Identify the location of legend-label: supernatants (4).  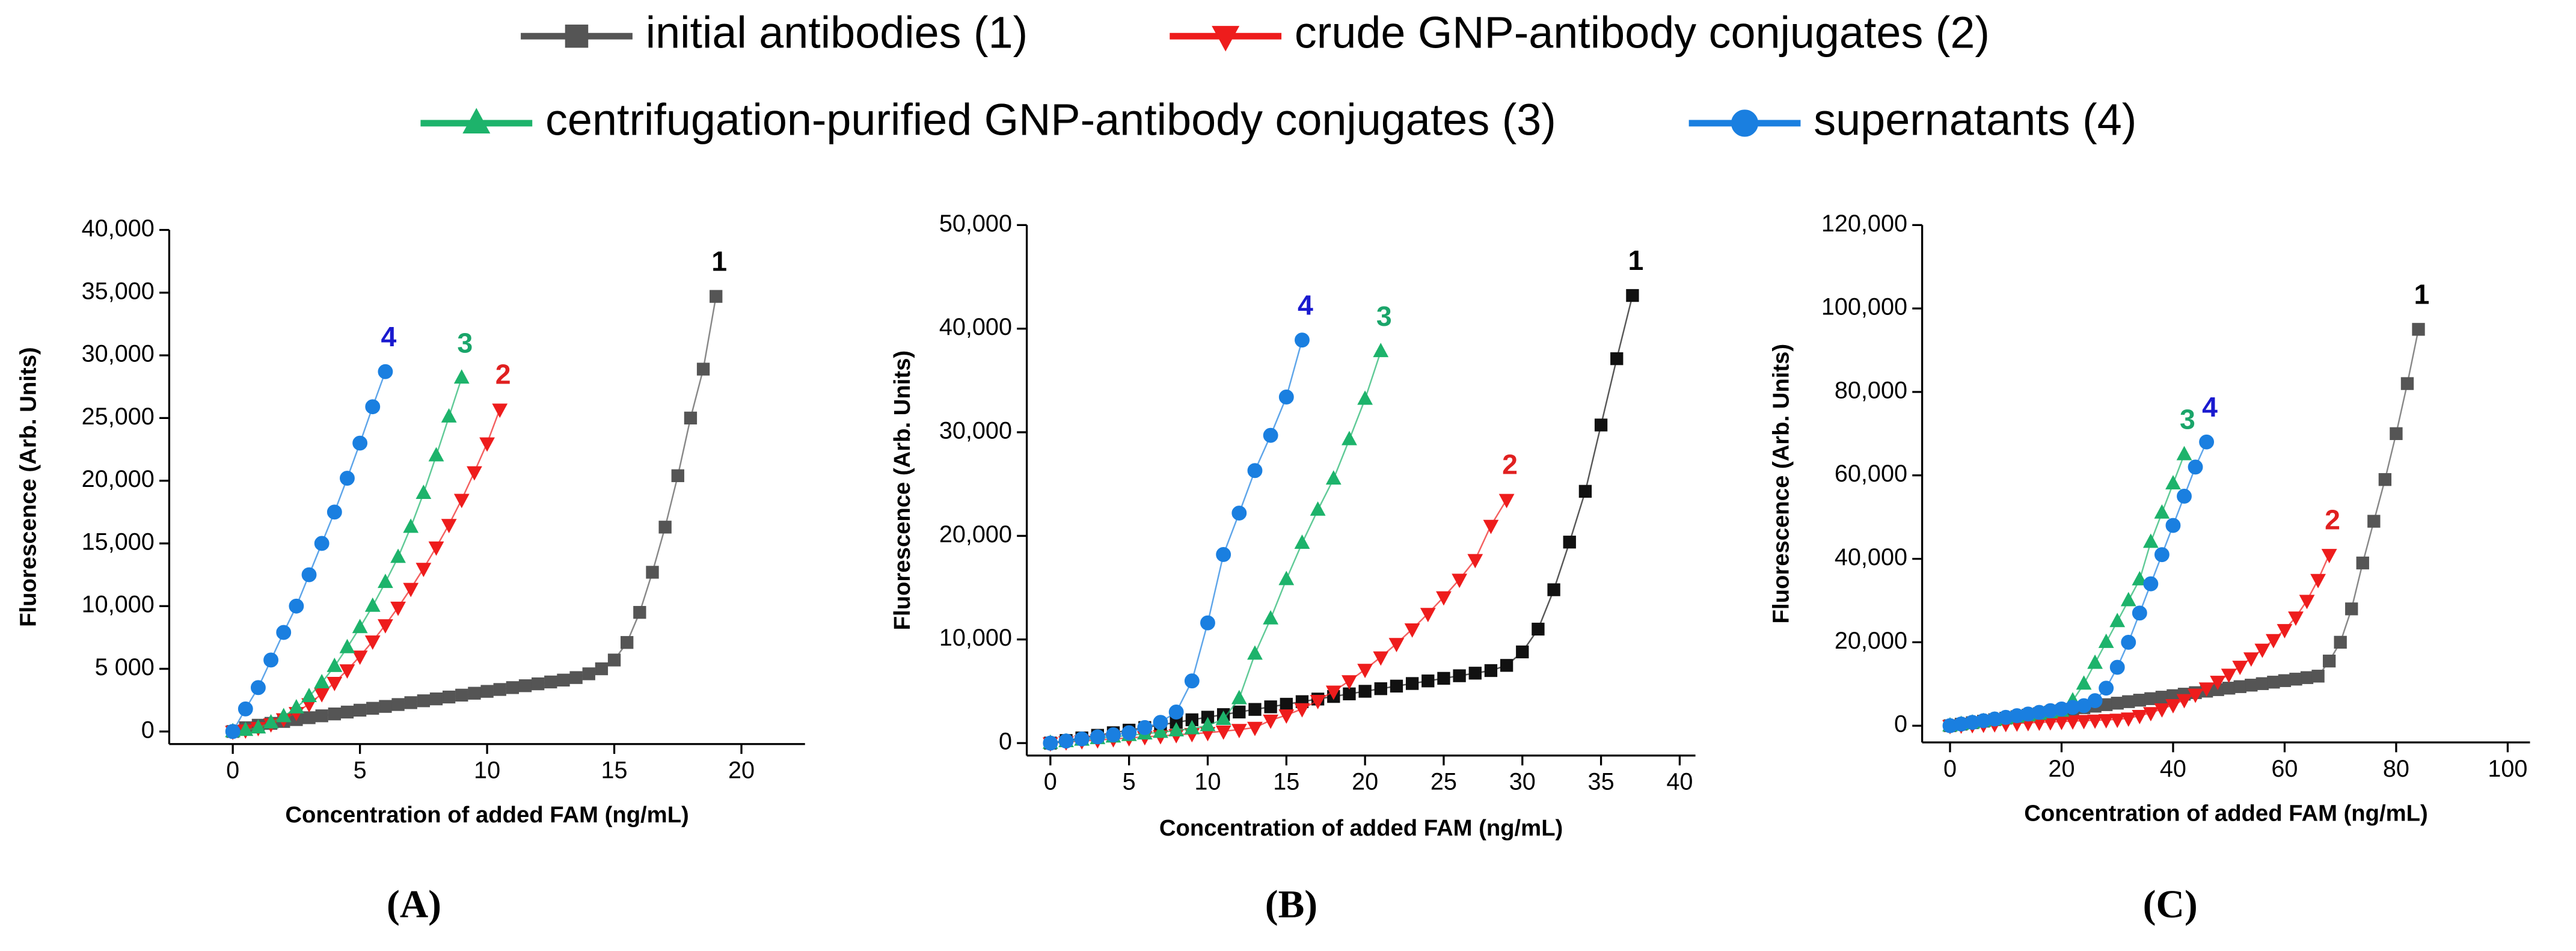
(1975, 119).